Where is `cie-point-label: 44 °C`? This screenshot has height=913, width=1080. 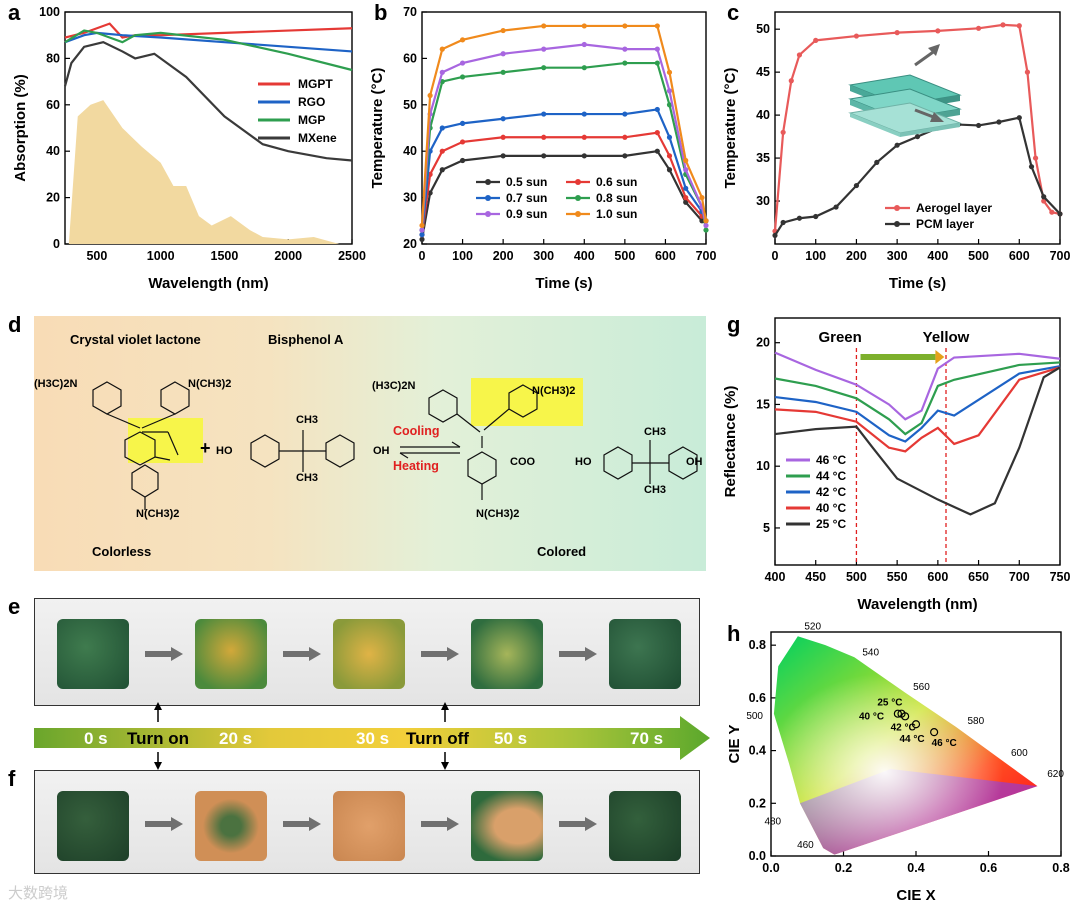 cie-point-label: 44 °C is located at coordinates (911, 739).